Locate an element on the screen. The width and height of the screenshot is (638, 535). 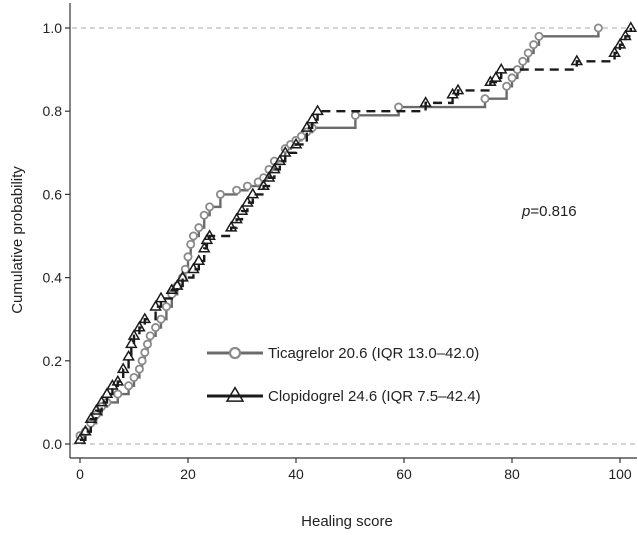
y-tick-label: 0.8 is located at coordinates (53, 111).